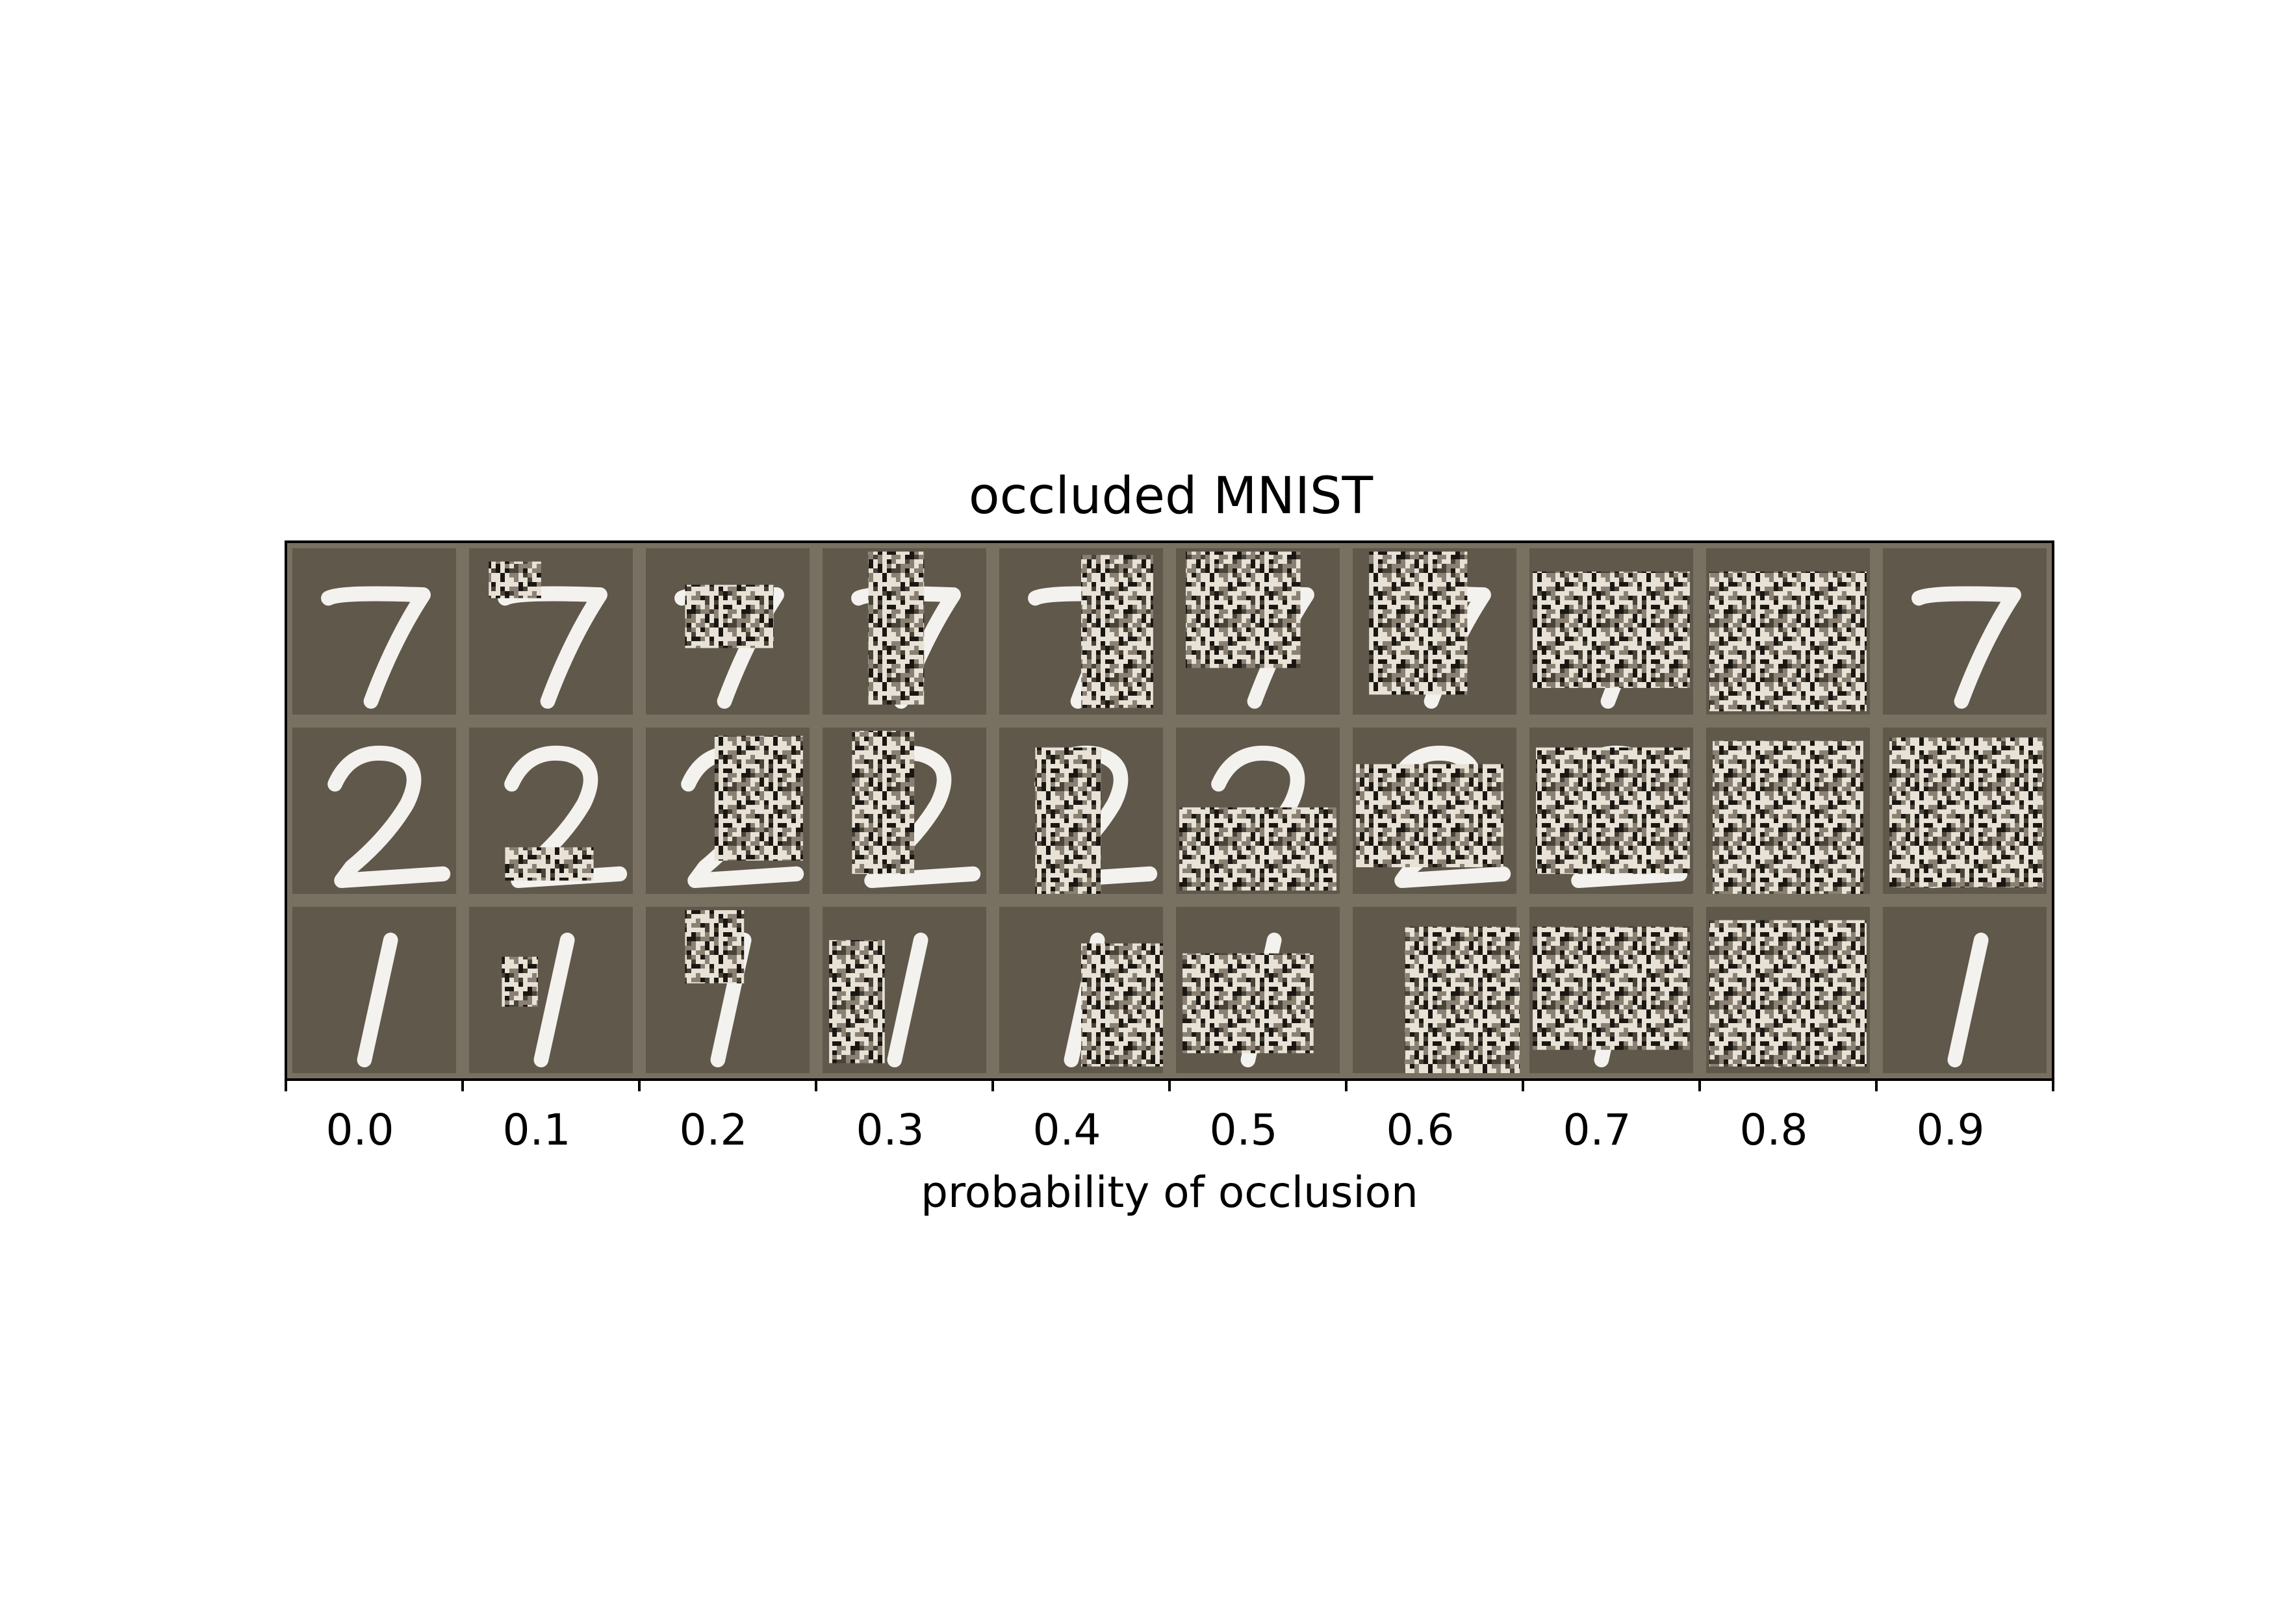 This screenshot has width=2274, height=1624. What do you see at coordinates (1420, 1130) in the screenshot?
I see `x-tick-label: 0.6` at bounding box center [1420, 1130].